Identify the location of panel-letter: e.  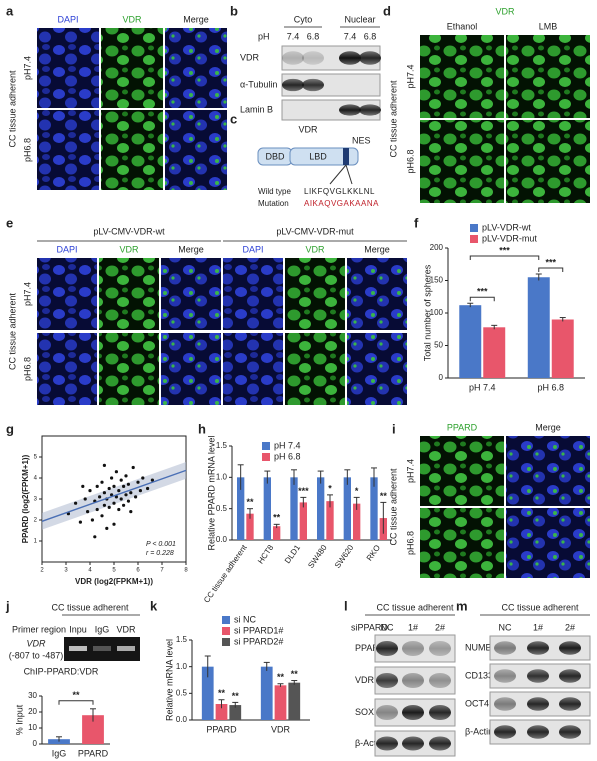
(9, 222).